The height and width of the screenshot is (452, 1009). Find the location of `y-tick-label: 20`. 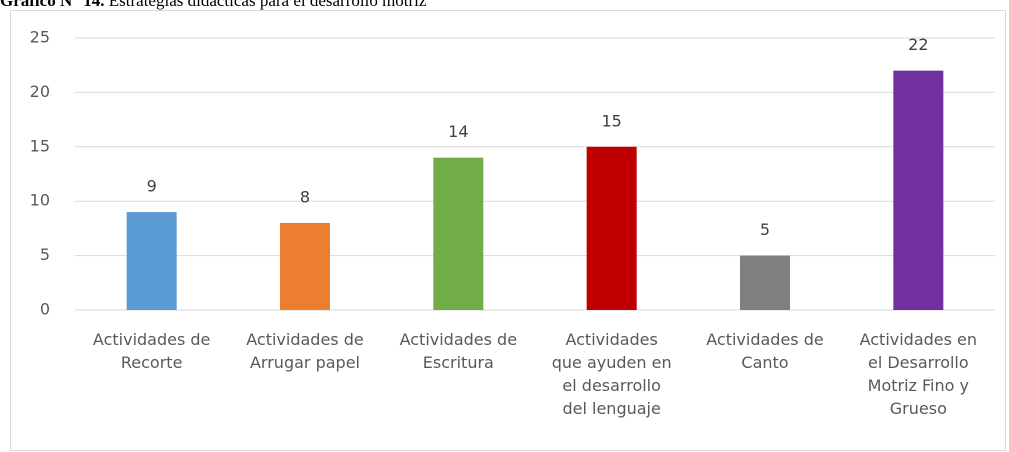

y-tick-label: 20 is located at coordinates (40, 91).